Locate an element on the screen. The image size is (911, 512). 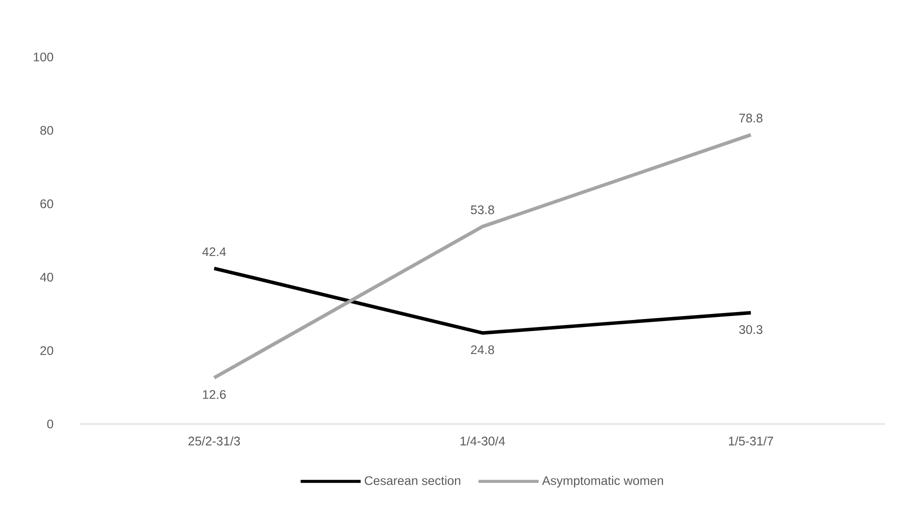
legend-label: Cesarean section is located at coordinates (412, 481).